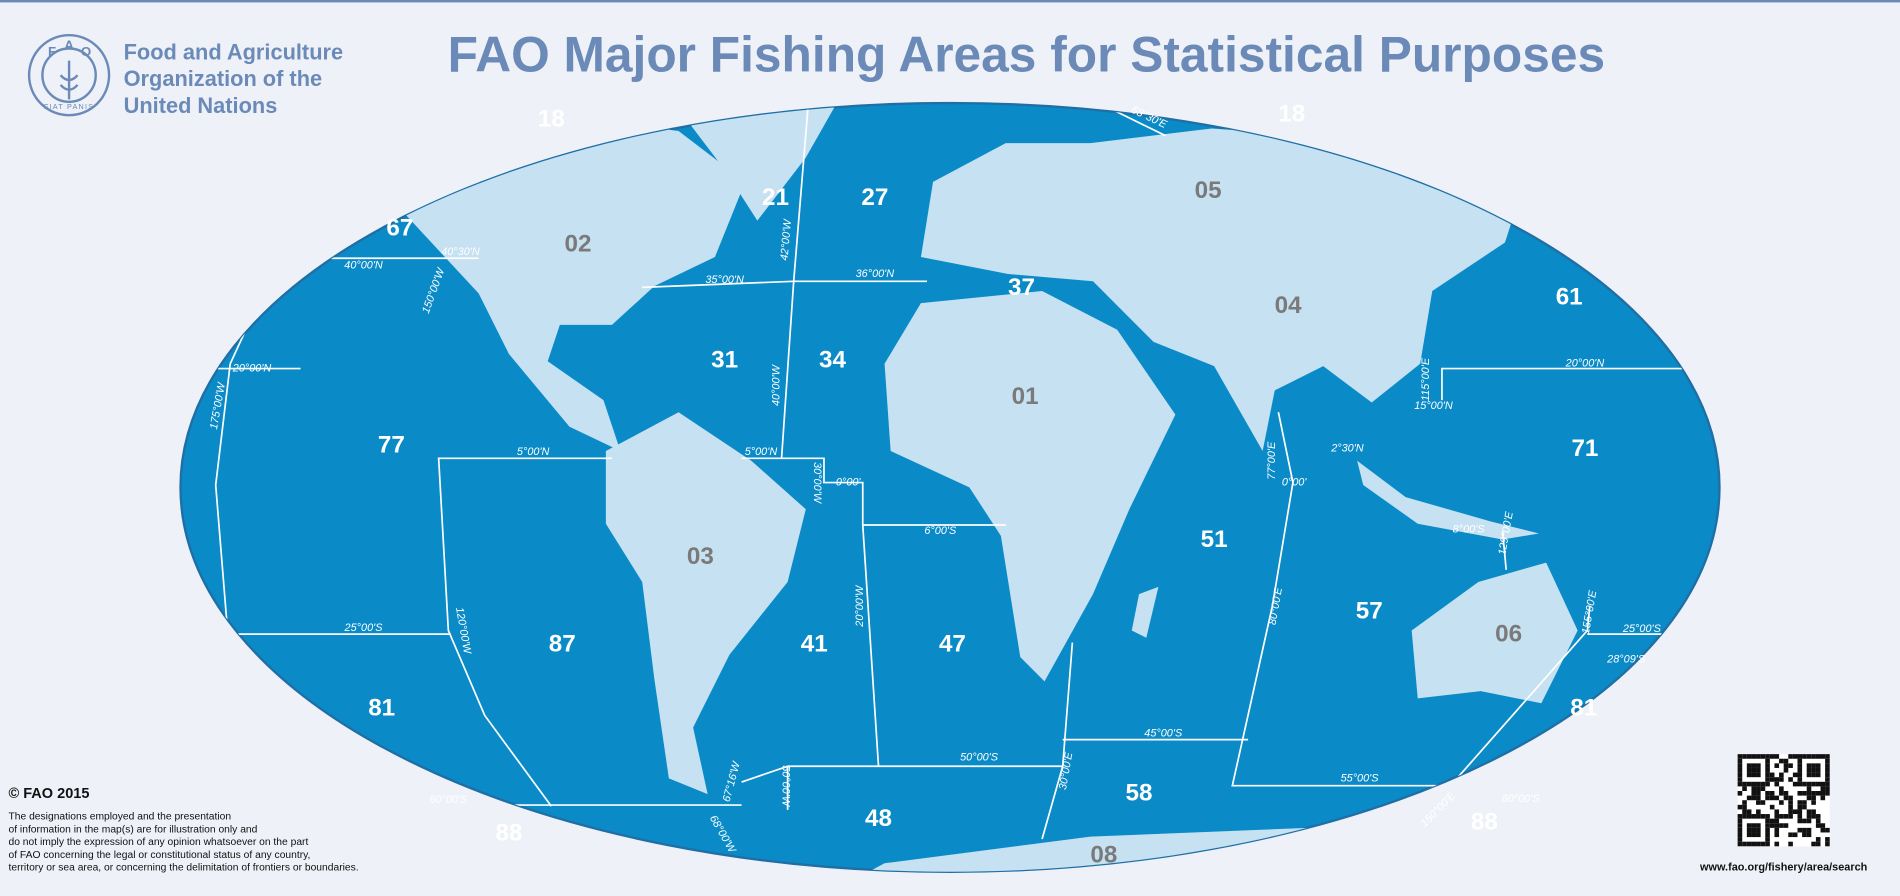 This screenshot has width=1900, height=896. I want to click on org-name: Food and Agriculture, so click(234, 51).